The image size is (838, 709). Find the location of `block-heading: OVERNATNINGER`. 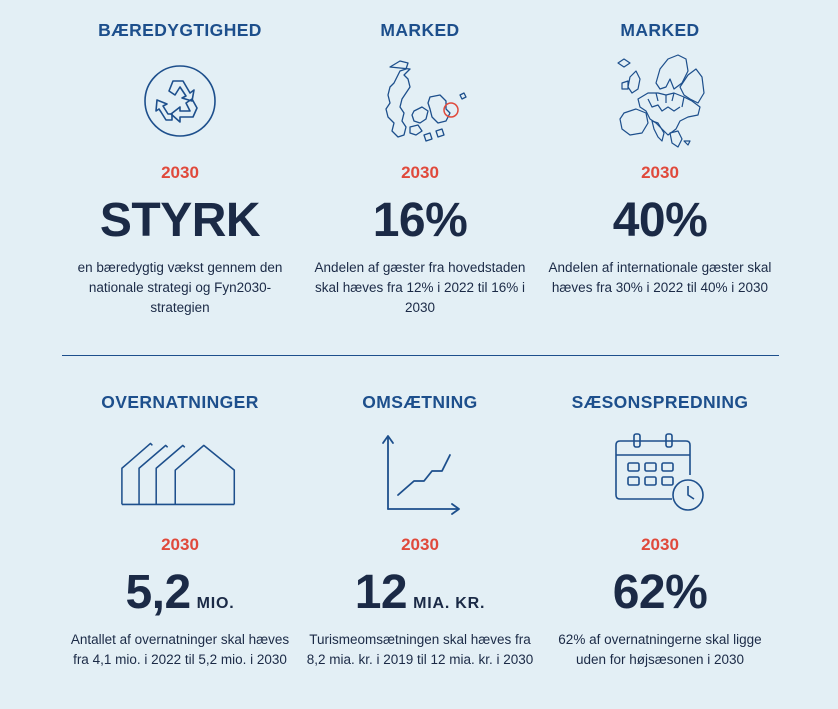

block-heading: OVERNATNINGER is located at coordinates (180, 402).